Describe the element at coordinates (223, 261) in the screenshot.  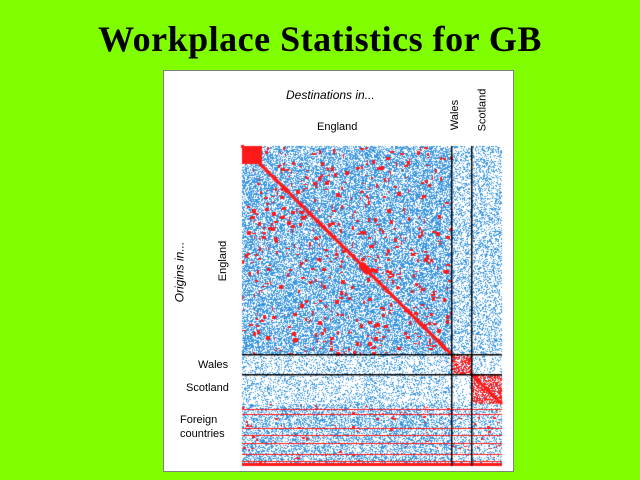
I see `row-label-england: England` at that location.